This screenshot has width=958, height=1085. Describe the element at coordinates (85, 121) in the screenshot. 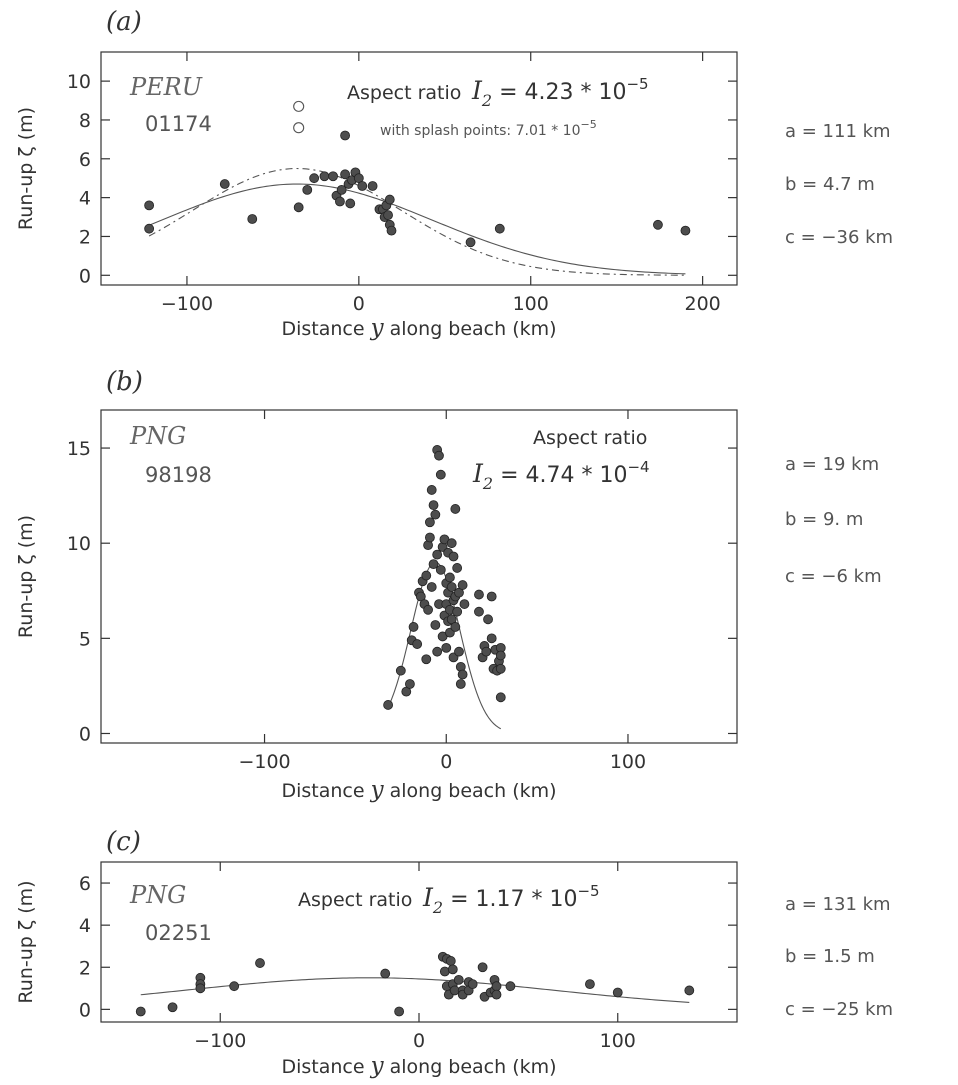

I see `y-tick-label: 8` at that location.